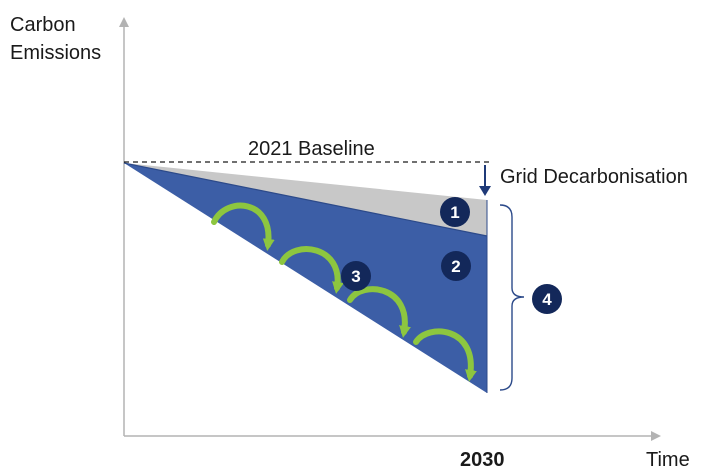  Describe the element at coordinates (668, 459) in the screenshot. I see `x-axis-label: Time` at that location.